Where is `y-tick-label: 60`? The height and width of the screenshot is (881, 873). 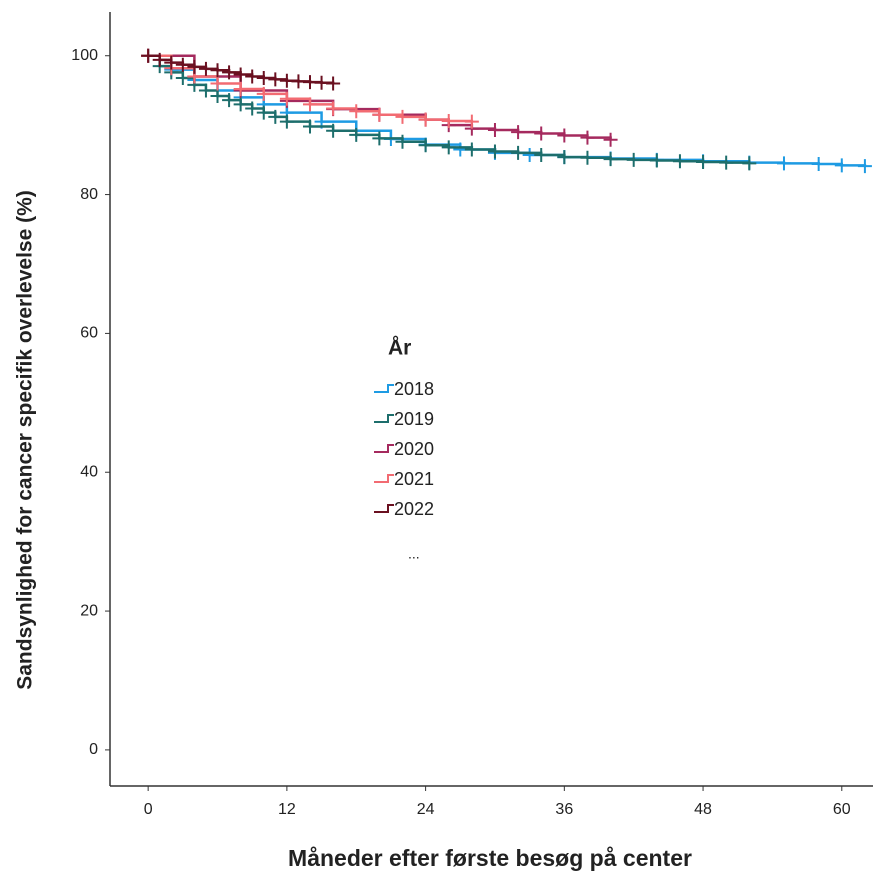 y-tick-label: 60 is located at coordinates (89, 333).